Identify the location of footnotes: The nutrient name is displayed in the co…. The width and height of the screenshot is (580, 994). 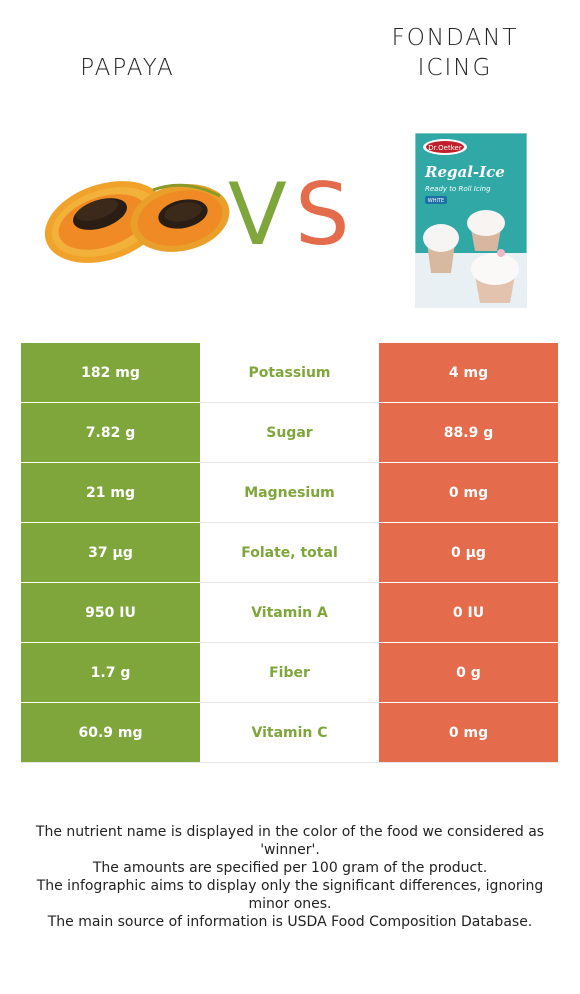
(290, 877).